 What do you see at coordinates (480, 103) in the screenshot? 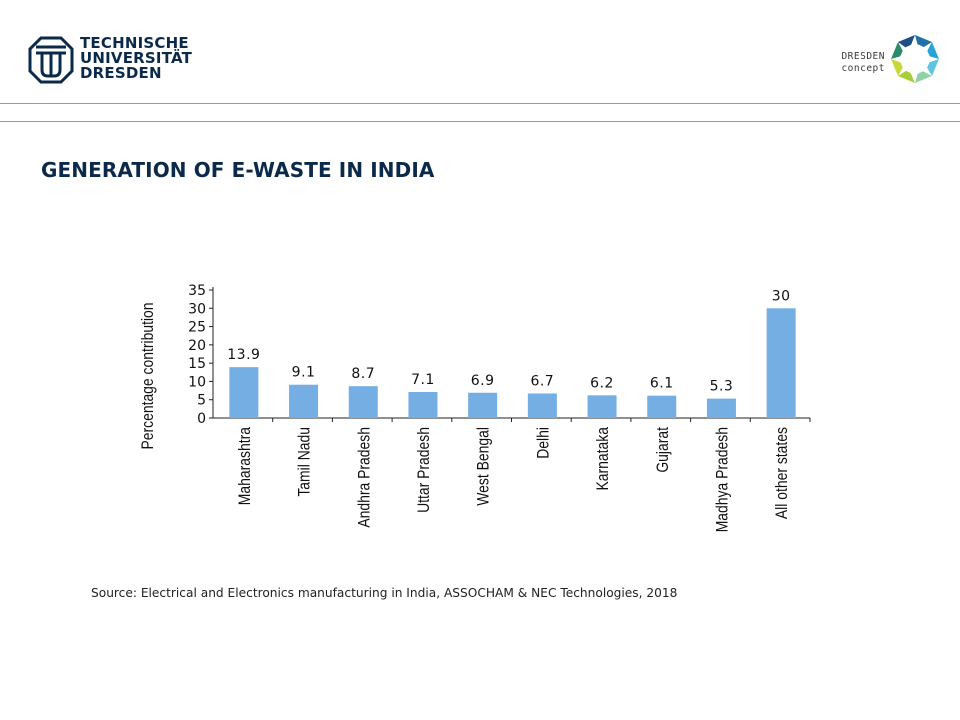
I see `header-divider-top` at bounding box center [480, 103].